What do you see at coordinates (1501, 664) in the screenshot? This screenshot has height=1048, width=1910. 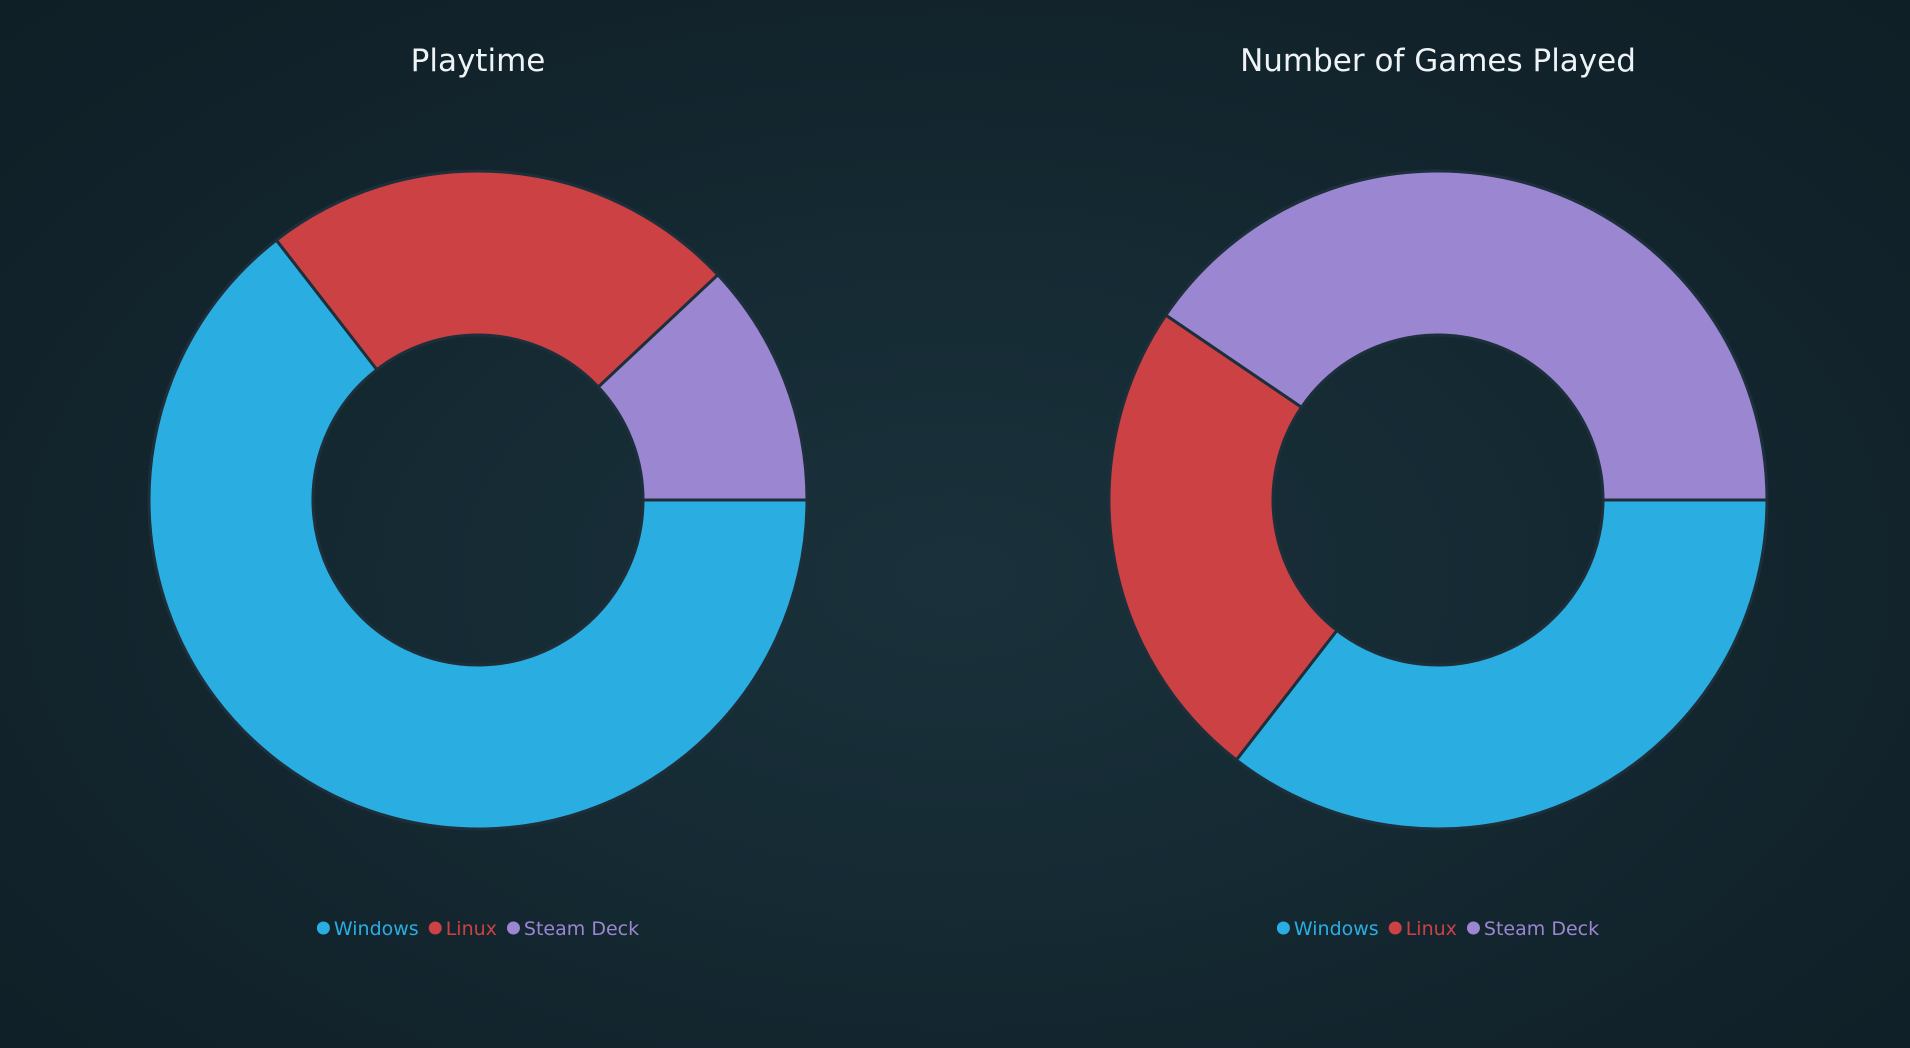 I see `slice-windows` at bounding box center [1501, 664].